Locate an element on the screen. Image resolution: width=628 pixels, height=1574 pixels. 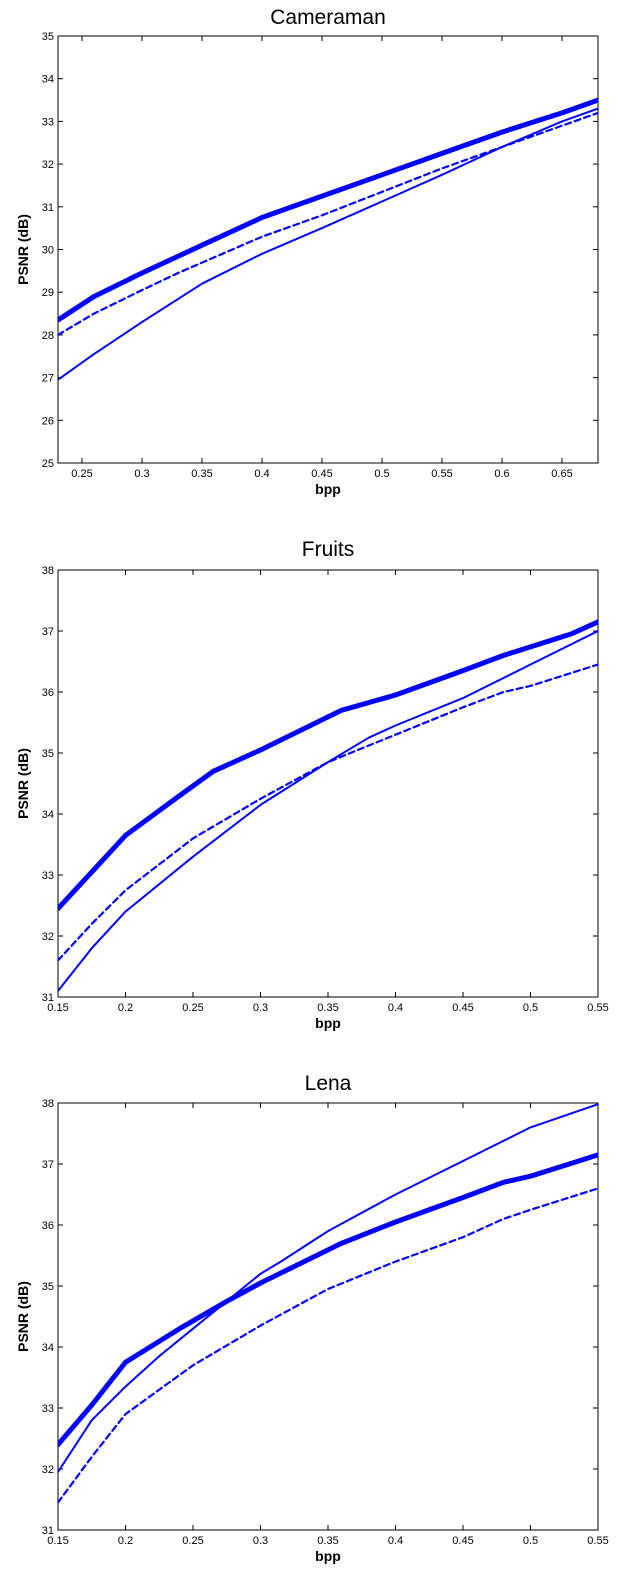
series-line-thick-solid is located at coordinates (328, 210).